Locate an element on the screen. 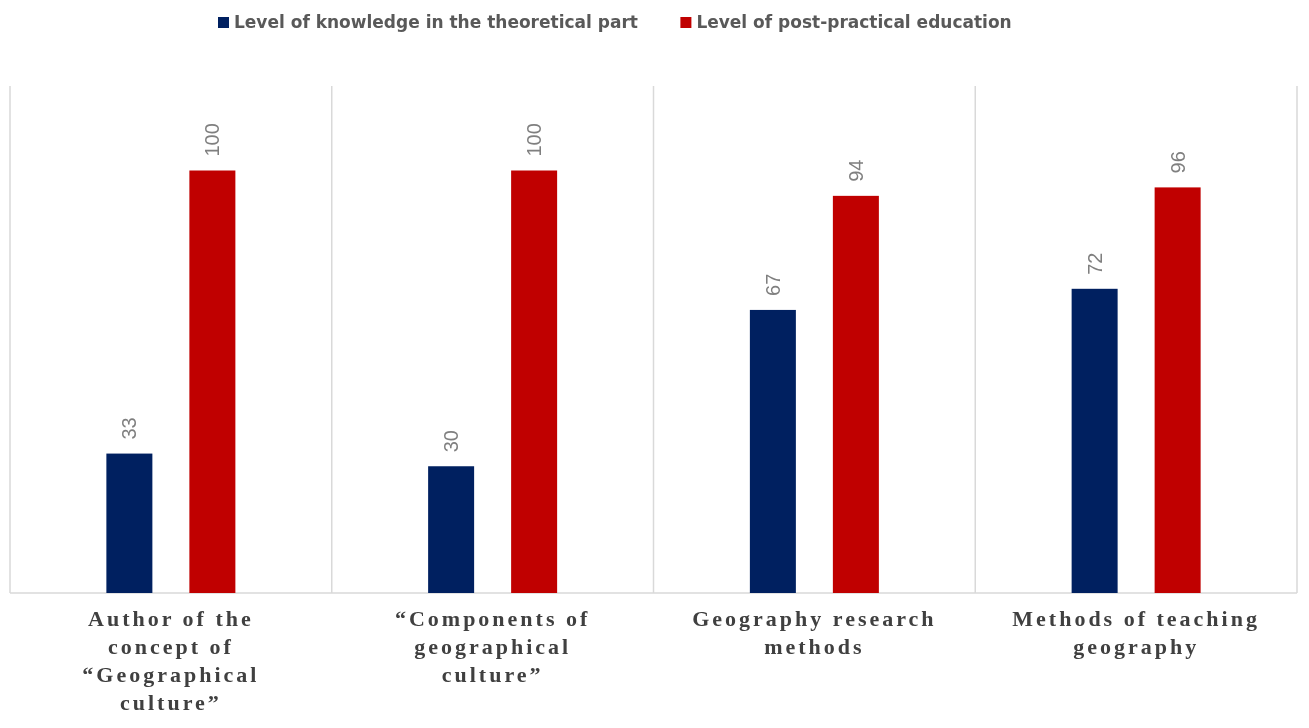 This screenshot has width=1309, height=728. legend-label: Level of post-practical education is located at coordinates (854, 22).